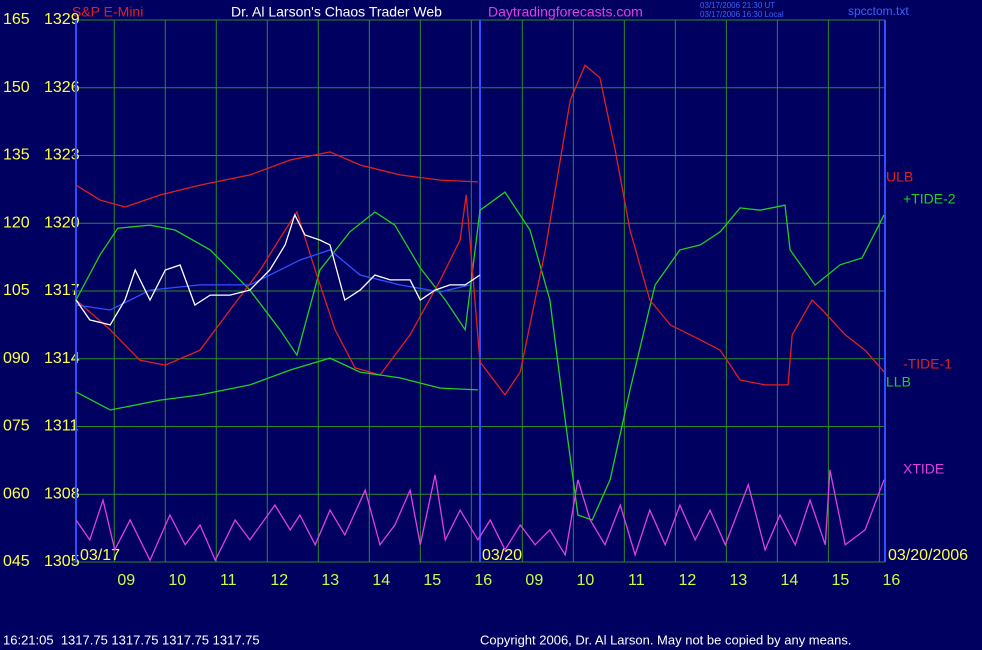 Image resolution: width=982 pixels, height=650 pixels. I want to click on y2-tick-label: 1311, so click(61, 426).